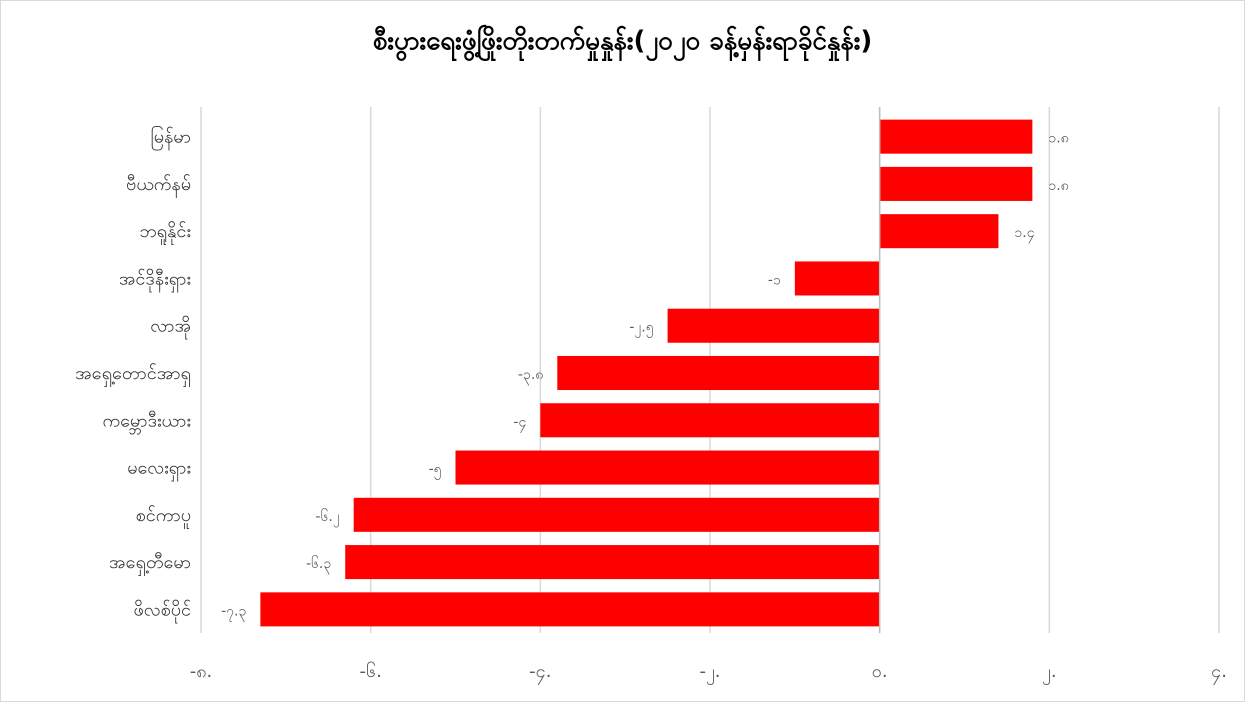  Describe the element at coordinates (155, 280) in the screenshot. I see `category-label: အင်ဒိုနီးရှား` at that location.